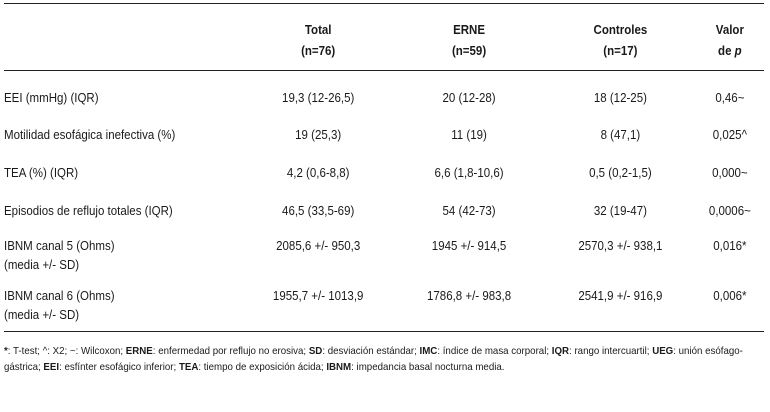  I want to click on header-erne: ERNE (n=59), so click(469, 37).